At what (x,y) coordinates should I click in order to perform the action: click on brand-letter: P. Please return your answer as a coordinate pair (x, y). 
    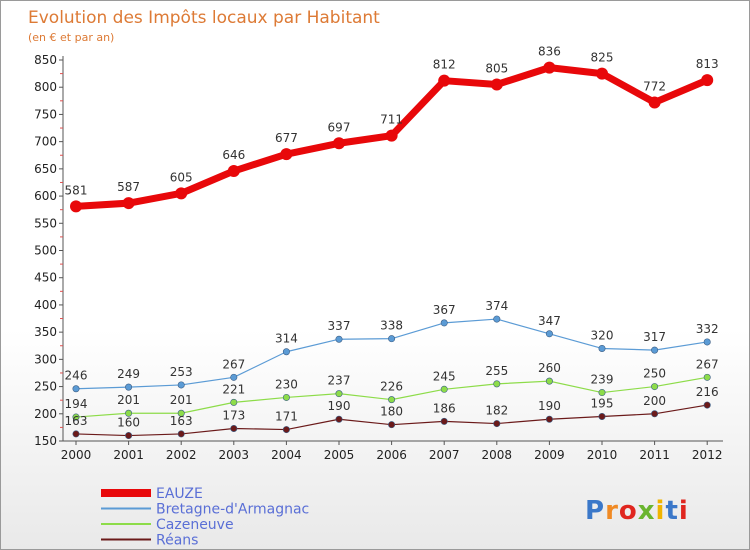
    Looking at the image, I should click on (595, 511).